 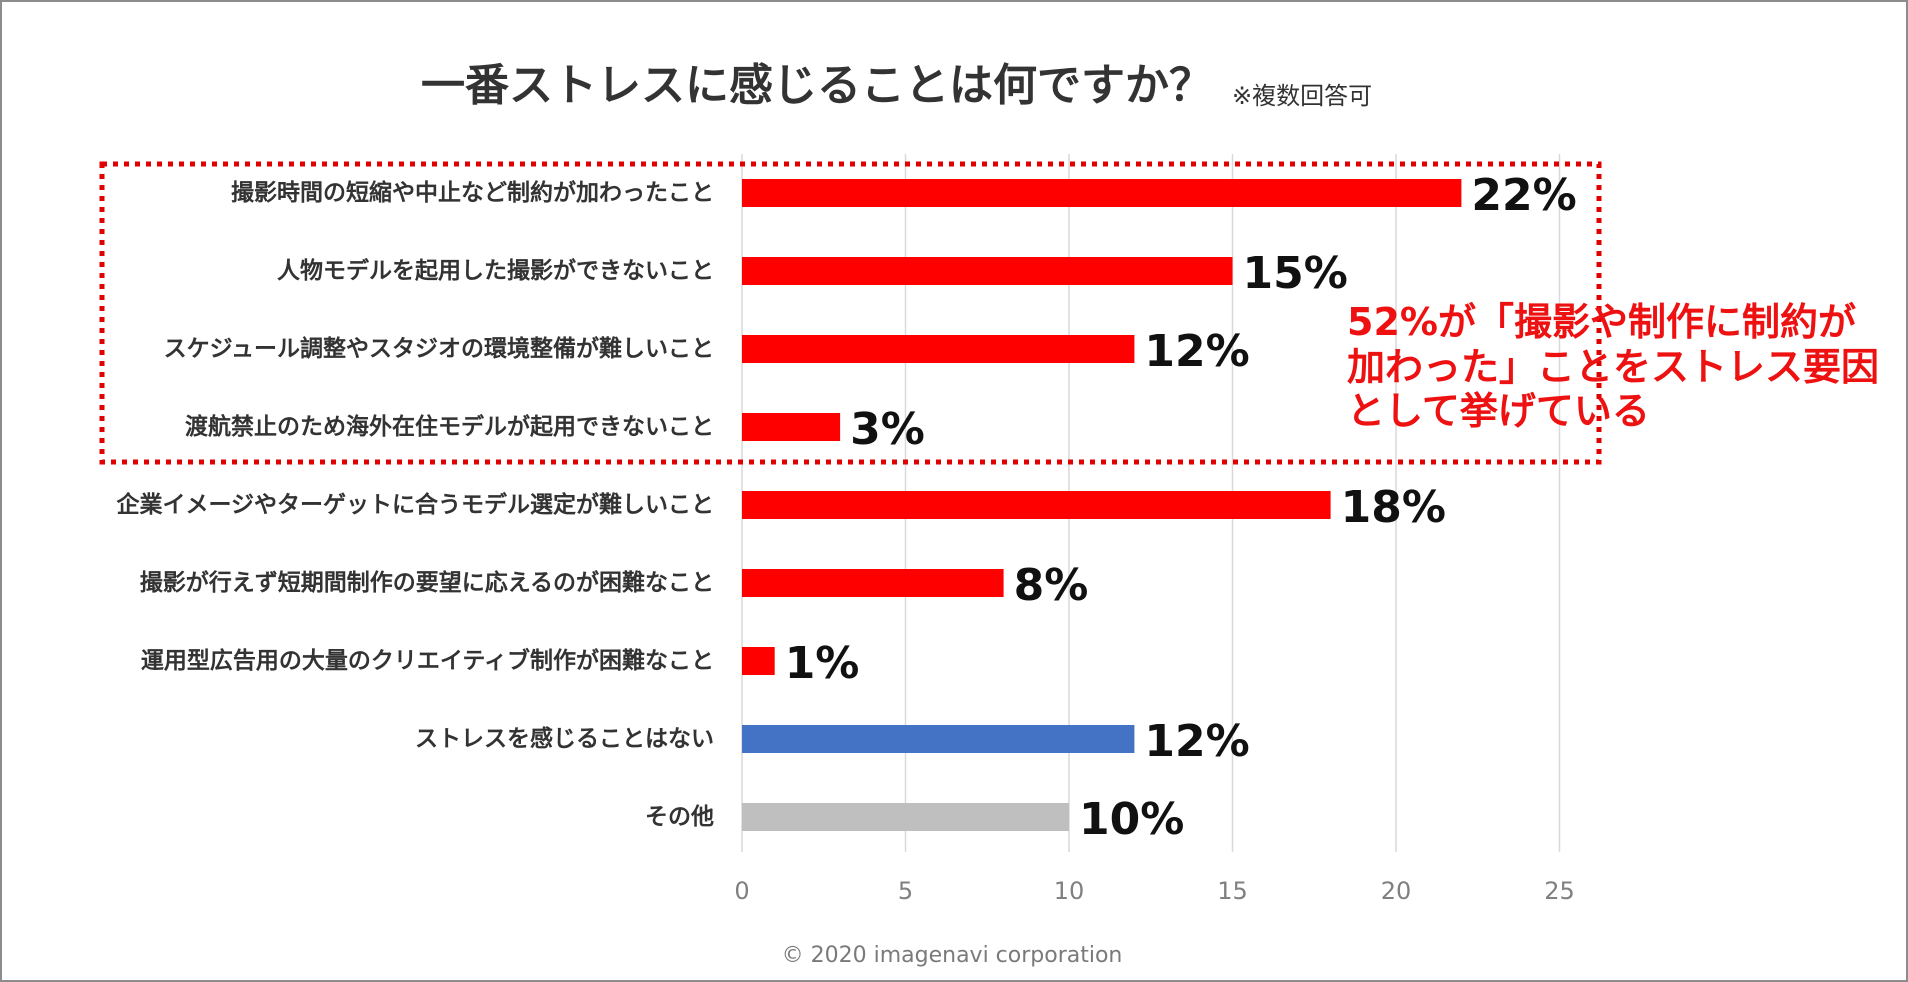 What do you see at coordinates (1396, 891) in the screenshot?
I see `x-tick-label: 20` at bounding box center [1396, 891].